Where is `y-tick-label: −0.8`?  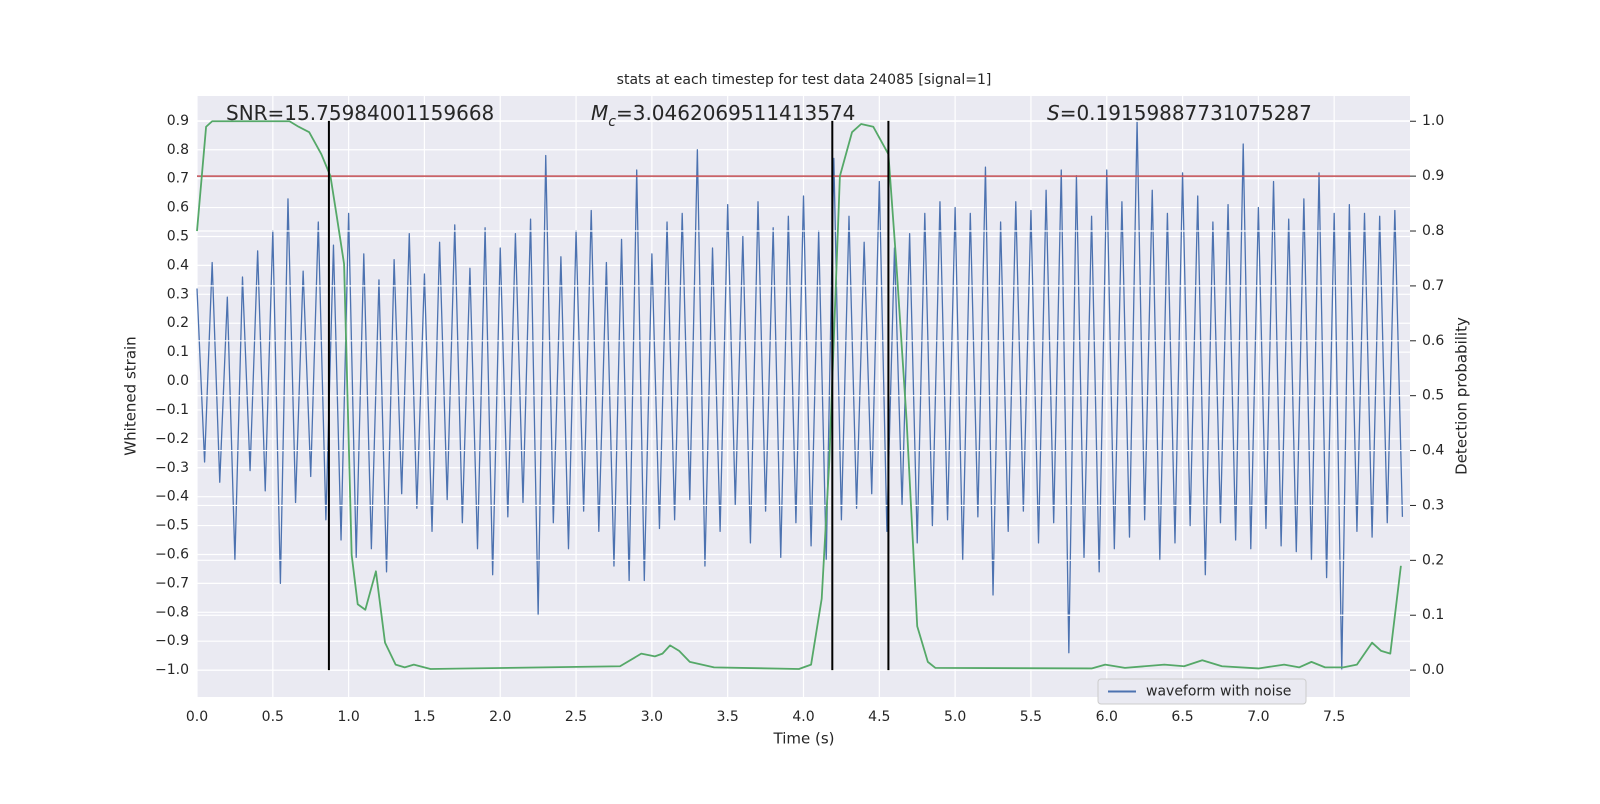
y-tick-label: −0.8 is located at coordinates (172, 612).